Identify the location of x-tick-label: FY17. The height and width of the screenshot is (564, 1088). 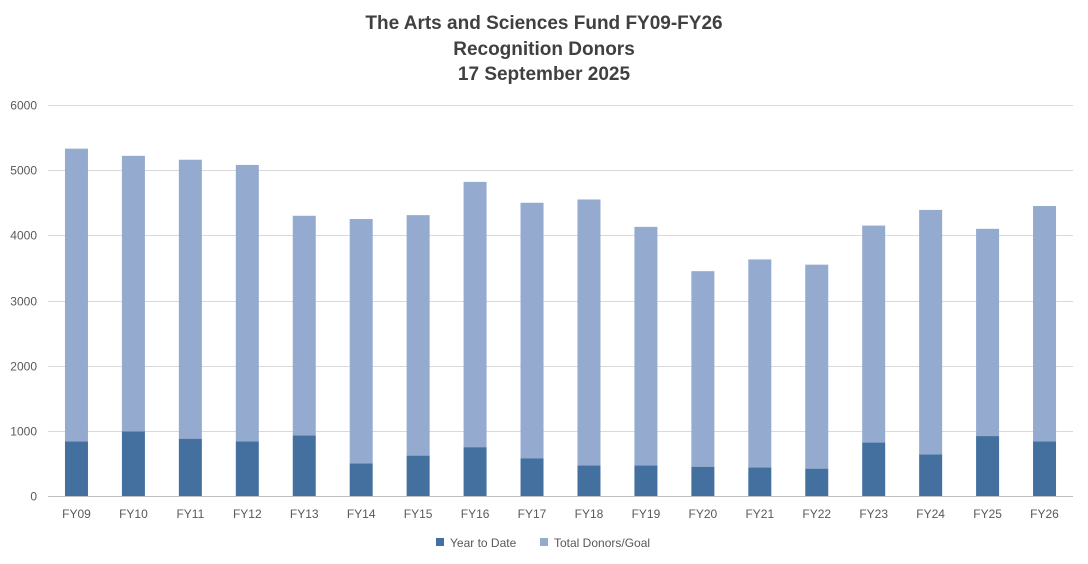
(532, 514).